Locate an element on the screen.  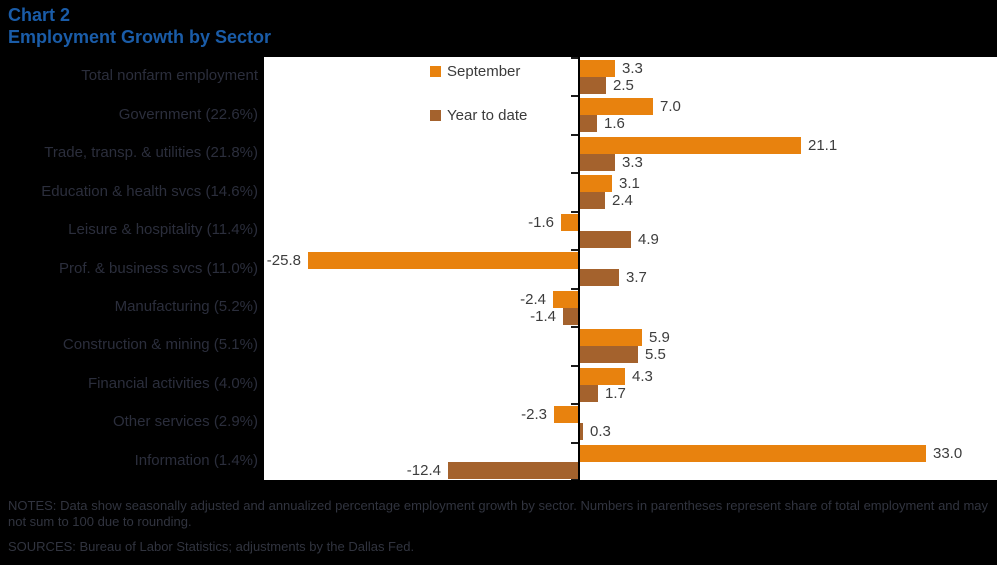
category-label: Leisure & hospitality (11.4%) is located at coordinates (163, 229).